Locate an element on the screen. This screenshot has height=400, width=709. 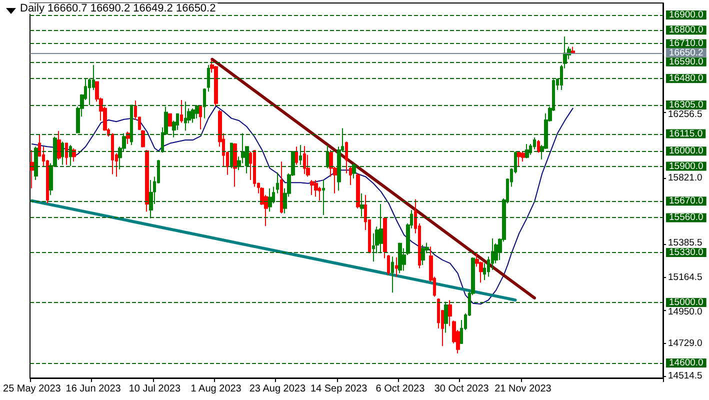
ref-line-label: 14600.0 is located at coordinates (686, 363).